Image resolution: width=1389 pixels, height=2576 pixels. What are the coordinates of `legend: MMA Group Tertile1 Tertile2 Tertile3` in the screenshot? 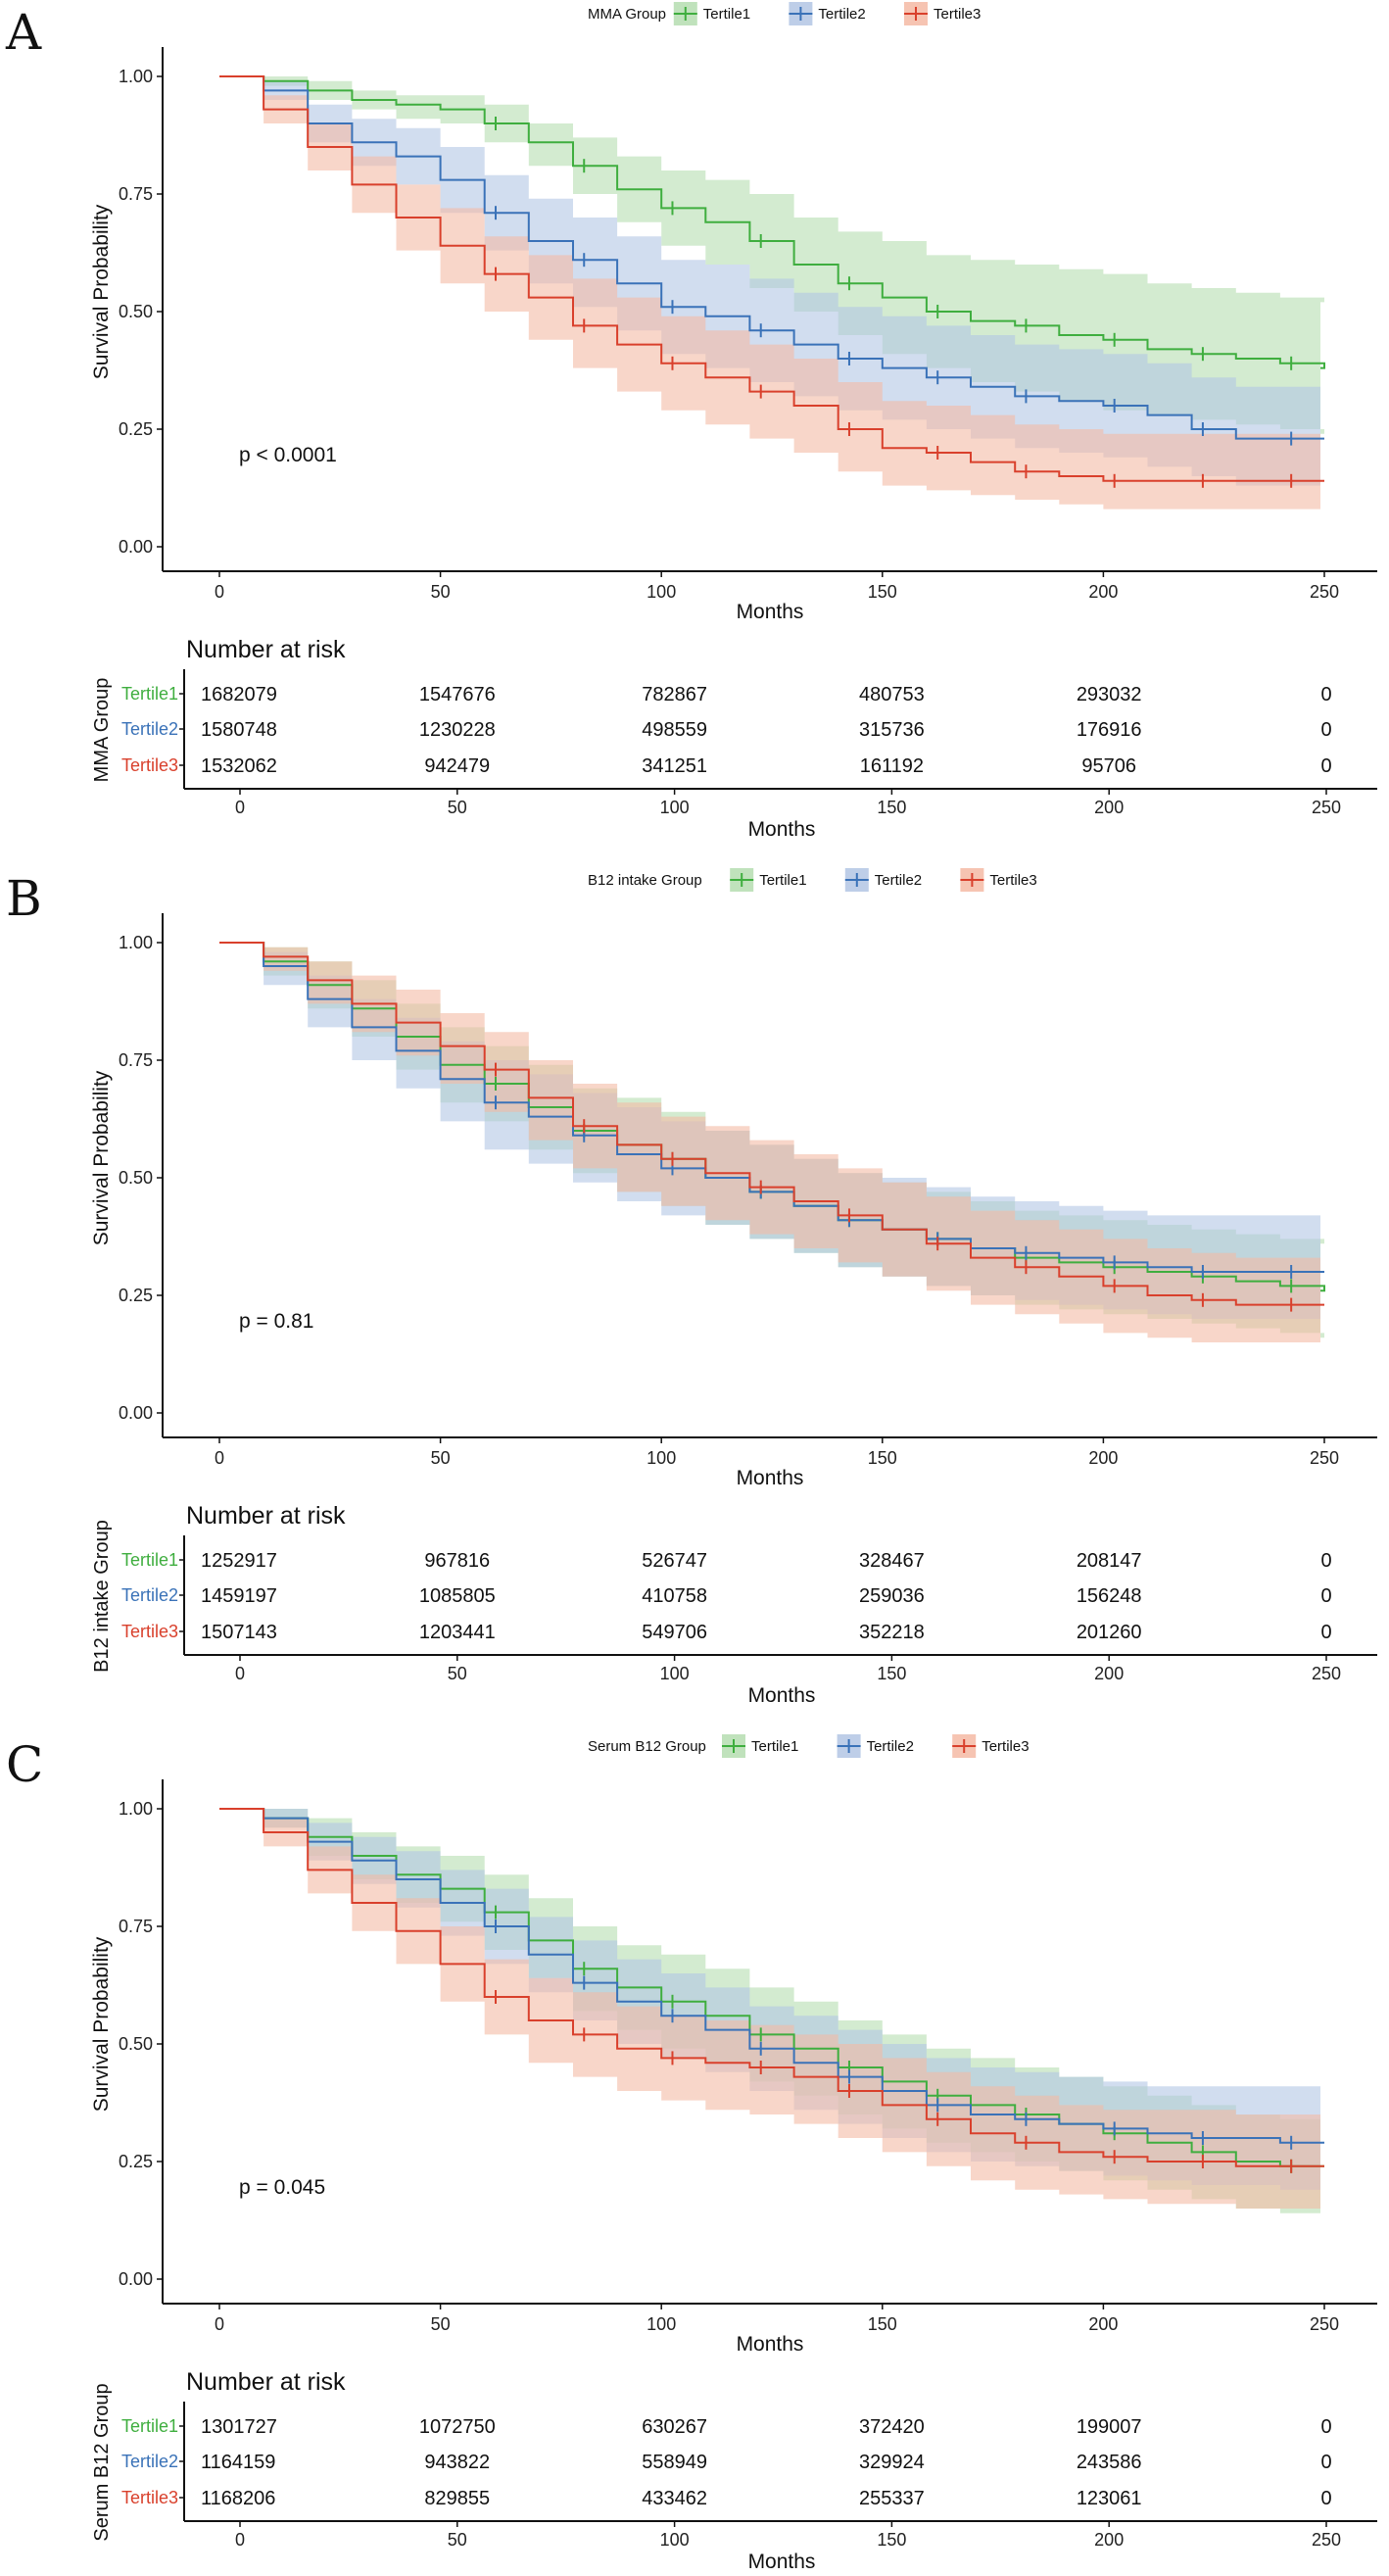 It's located at (784, 13).